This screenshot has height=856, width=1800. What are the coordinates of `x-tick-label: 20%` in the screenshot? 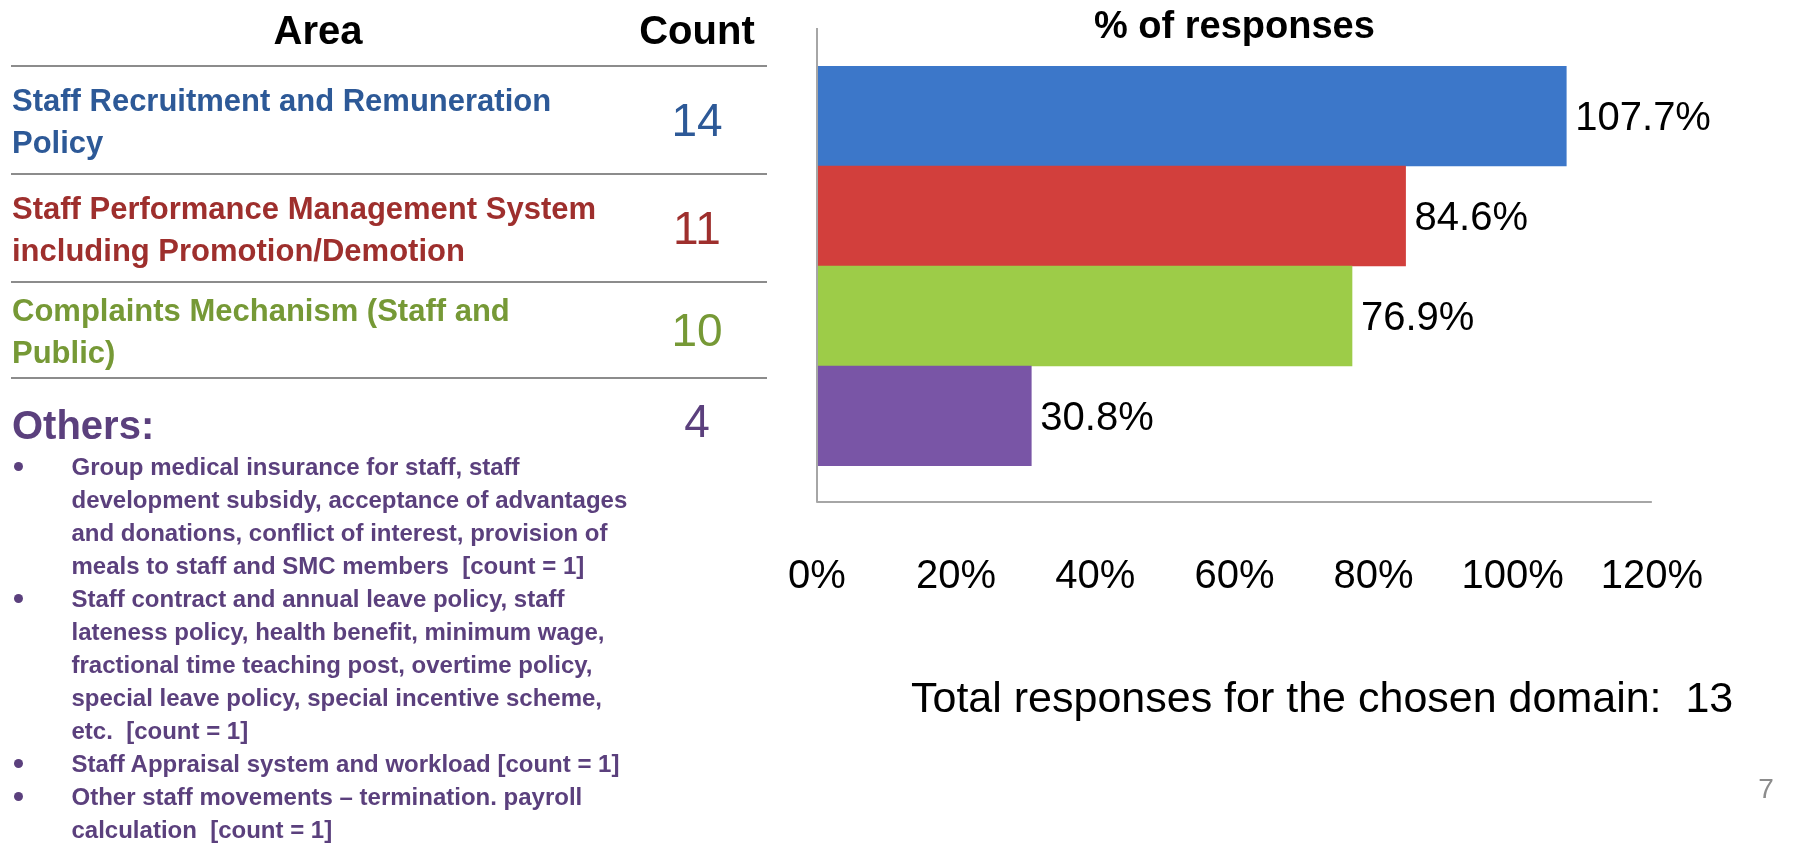 It's located at (956, 574).